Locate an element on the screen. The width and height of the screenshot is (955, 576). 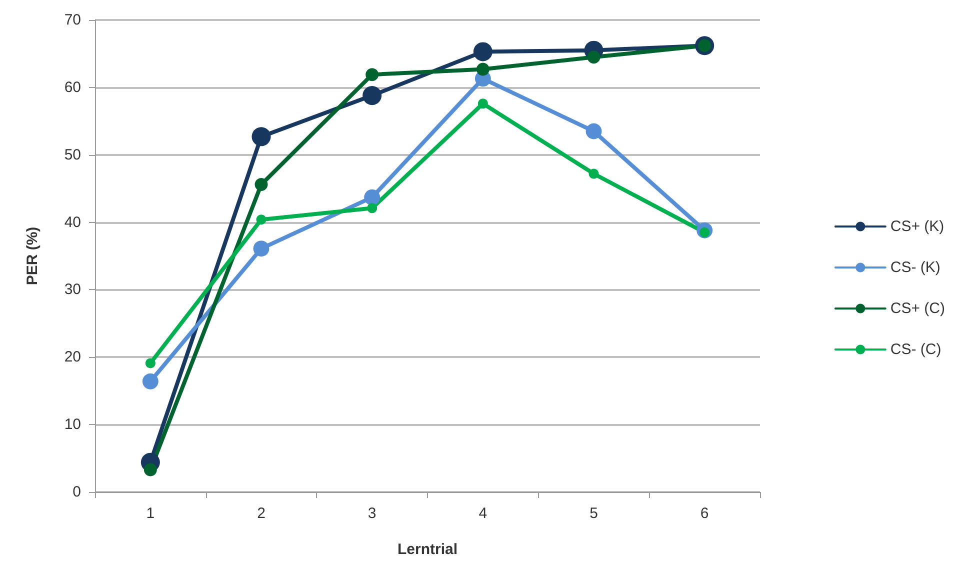
y-tick-label: 70 is located at coordinates (72, 20).